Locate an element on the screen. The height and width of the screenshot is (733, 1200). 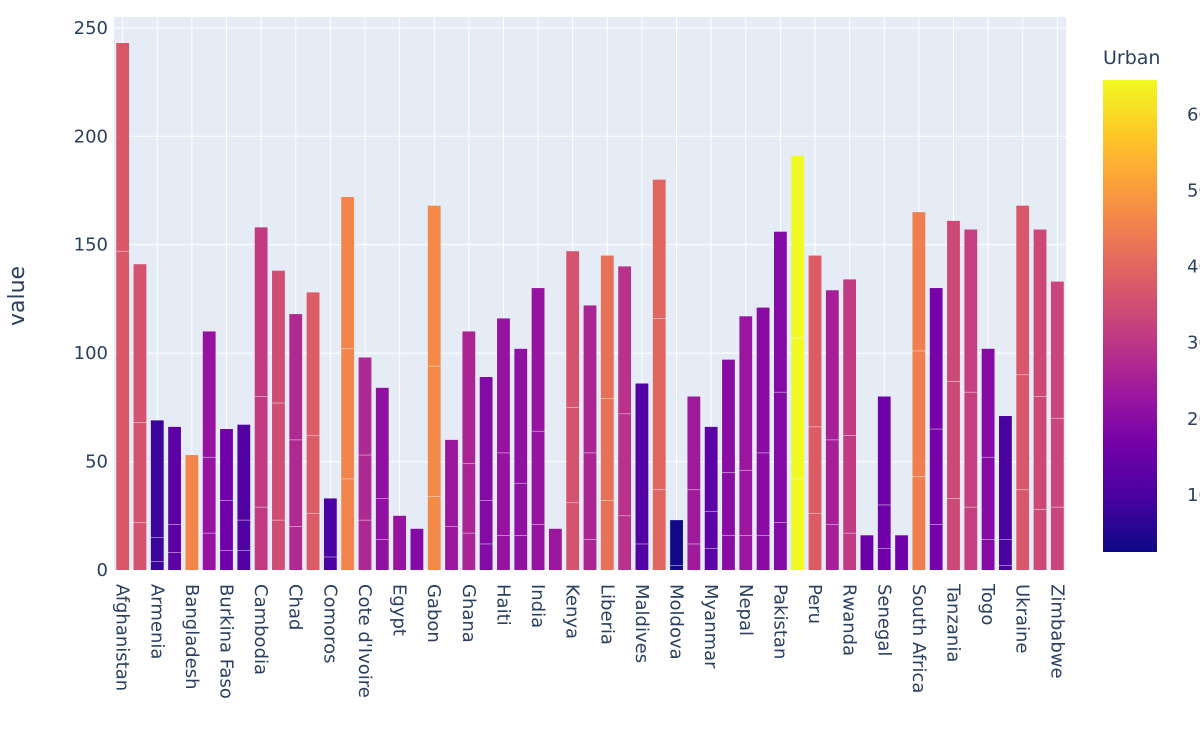
x-tick-label: Afghanistan is located at coordinates (122, 637).